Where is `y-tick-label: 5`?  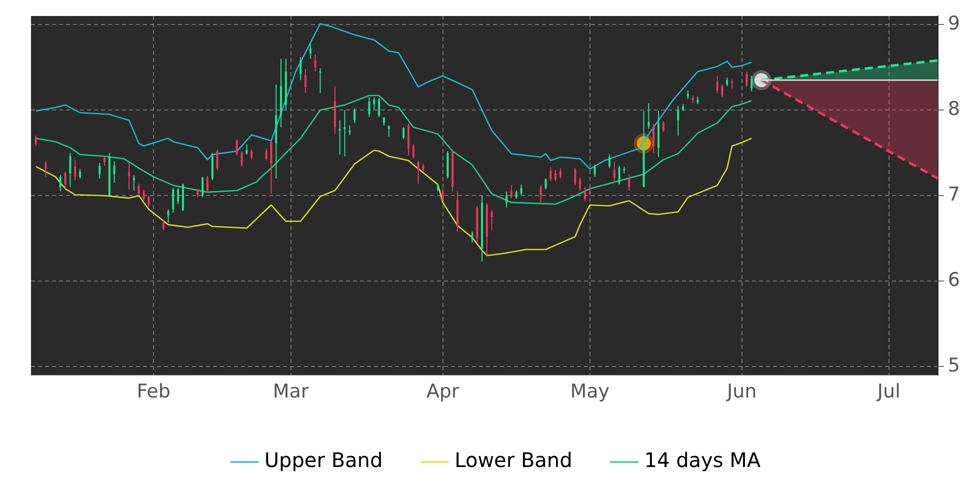 y-tick-label: 5 is located at coordinates (954, 365).